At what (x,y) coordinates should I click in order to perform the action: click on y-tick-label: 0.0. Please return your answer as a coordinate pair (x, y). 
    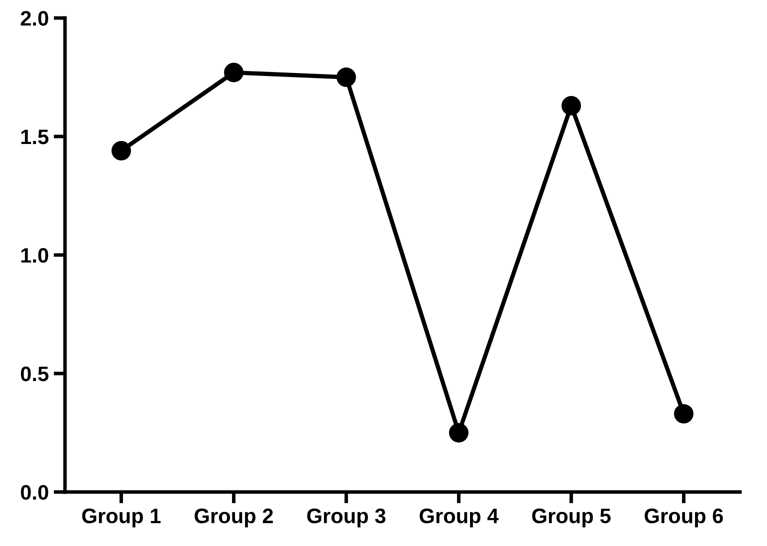
    Looking at the image, I should click on (34, 492).